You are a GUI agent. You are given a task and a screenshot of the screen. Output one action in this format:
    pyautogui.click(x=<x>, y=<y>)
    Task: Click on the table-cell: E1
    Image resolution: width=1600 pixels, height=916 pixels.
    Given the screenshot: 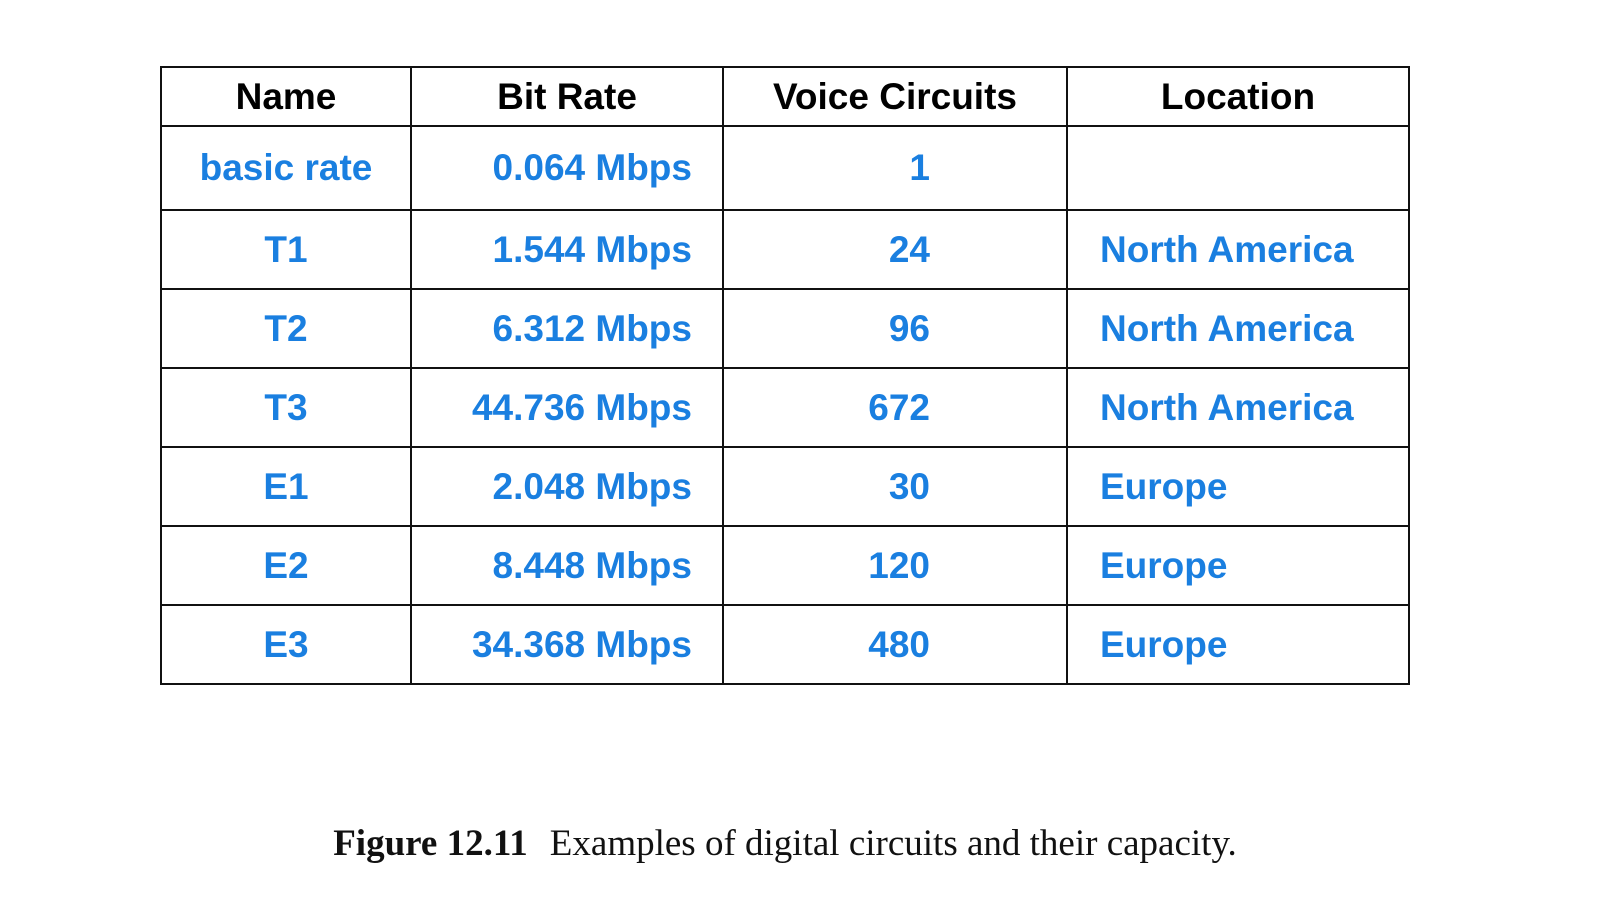 What is the action you would take?
    pyautogui.click(x=286, y=486)
    